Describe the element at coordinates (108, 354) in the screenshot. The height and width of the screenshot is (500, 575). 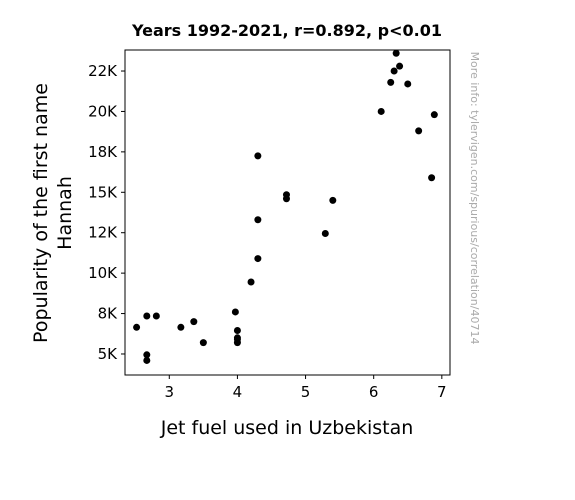
I see `y-tick-label: 5K` at that location.